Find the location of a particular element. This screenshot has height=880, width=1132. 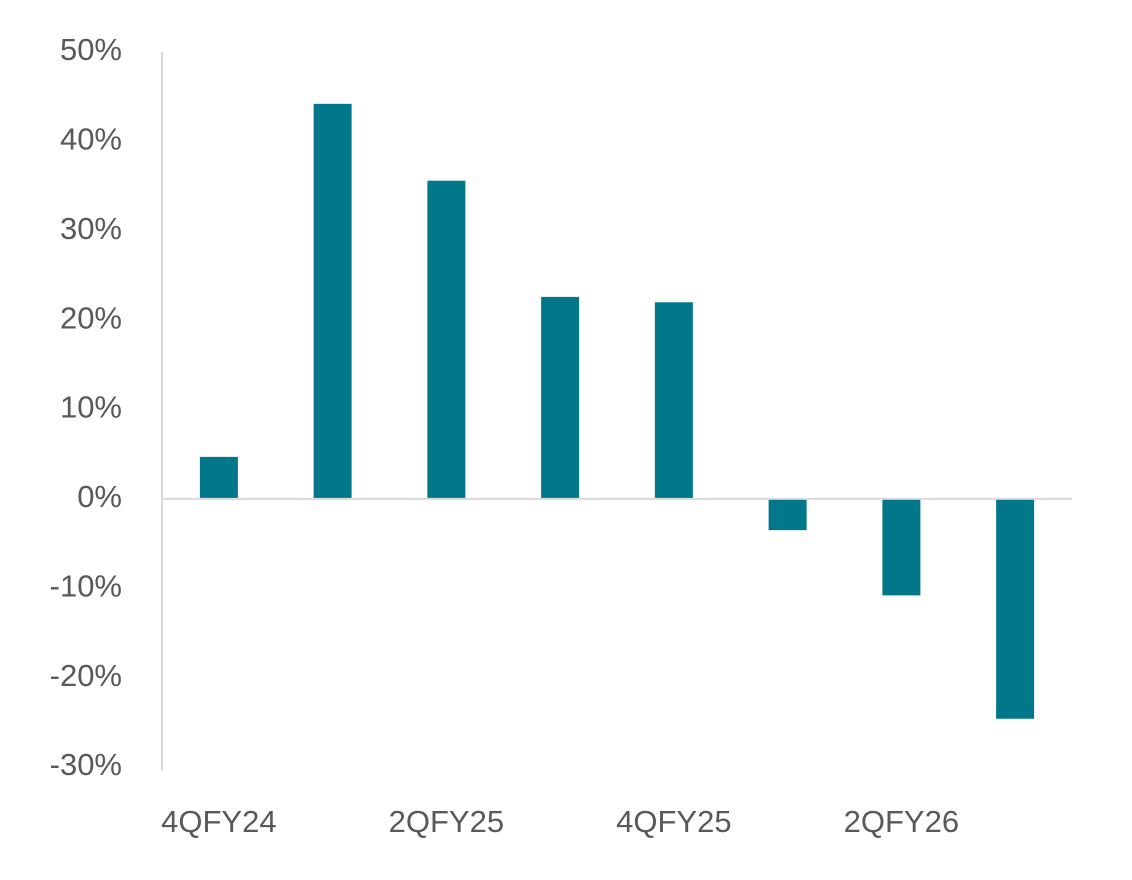

y-tick-label: 30% is located at coordinates (91, 228).